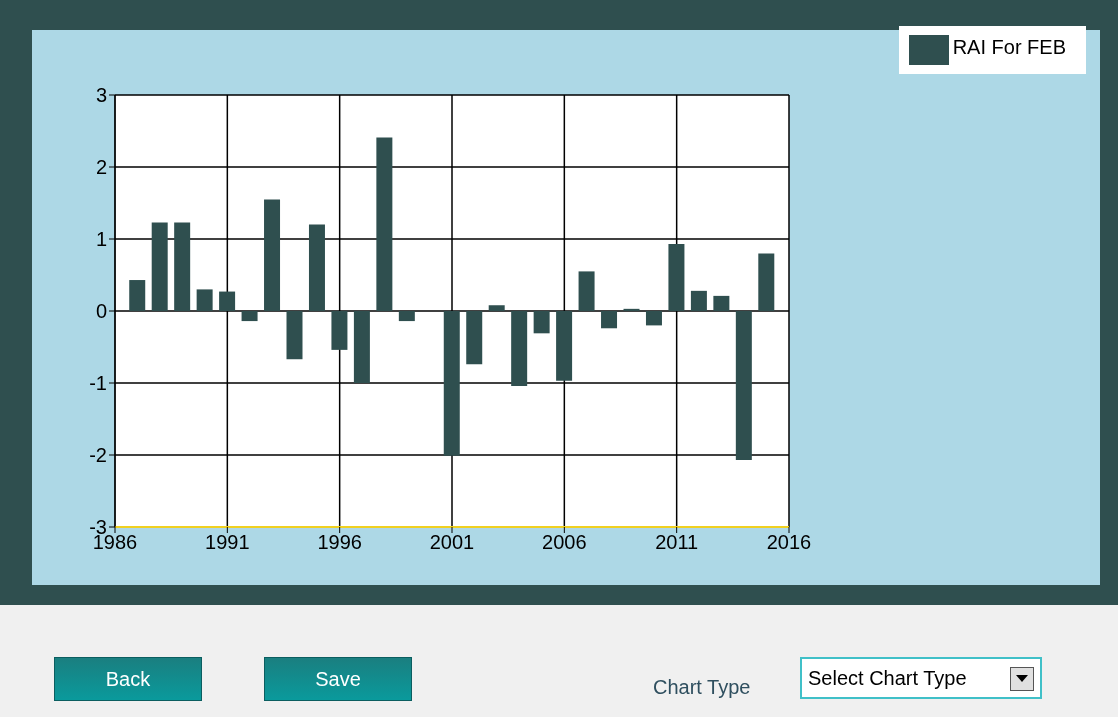 The image size is (1118, 717). Describe the element at coordinates (789, 542) in the screenshot. I see `x-tick-label: 2016` at that location.